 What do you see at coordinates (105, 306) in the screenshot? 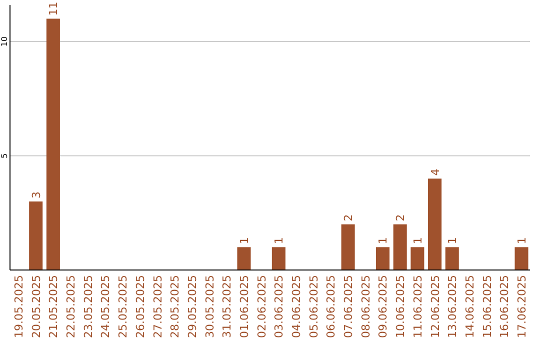
I see `x-tick-label: 24.05.2025` at bounding box center [105, 306].